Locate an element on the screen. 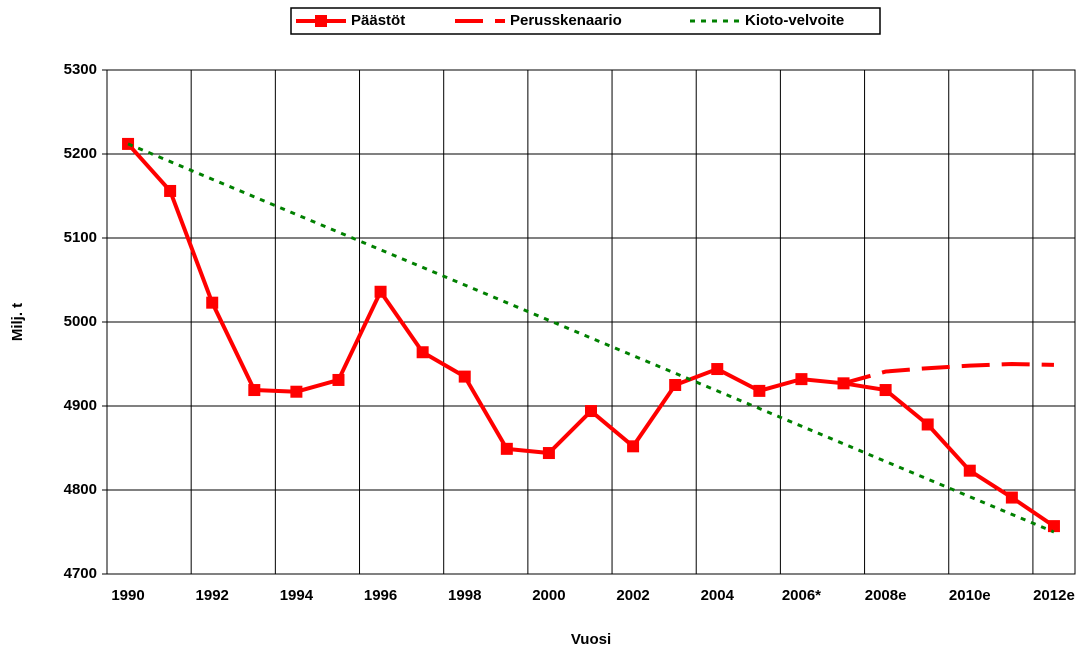 The height and width of the screenshot is (654, 1086). x-tick-label: 2012e is located at coordinates (1054, 595).